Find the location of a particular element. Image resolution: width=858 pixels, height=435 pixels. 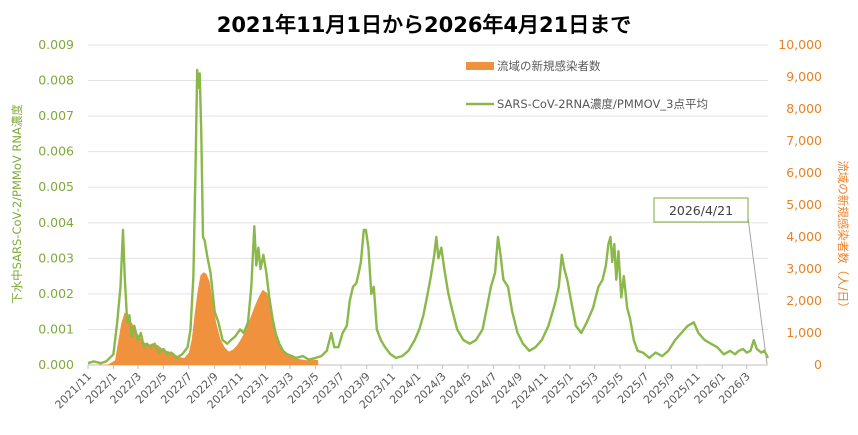

x-tick-label: 2021/11 is located at coordinates (74, 391).